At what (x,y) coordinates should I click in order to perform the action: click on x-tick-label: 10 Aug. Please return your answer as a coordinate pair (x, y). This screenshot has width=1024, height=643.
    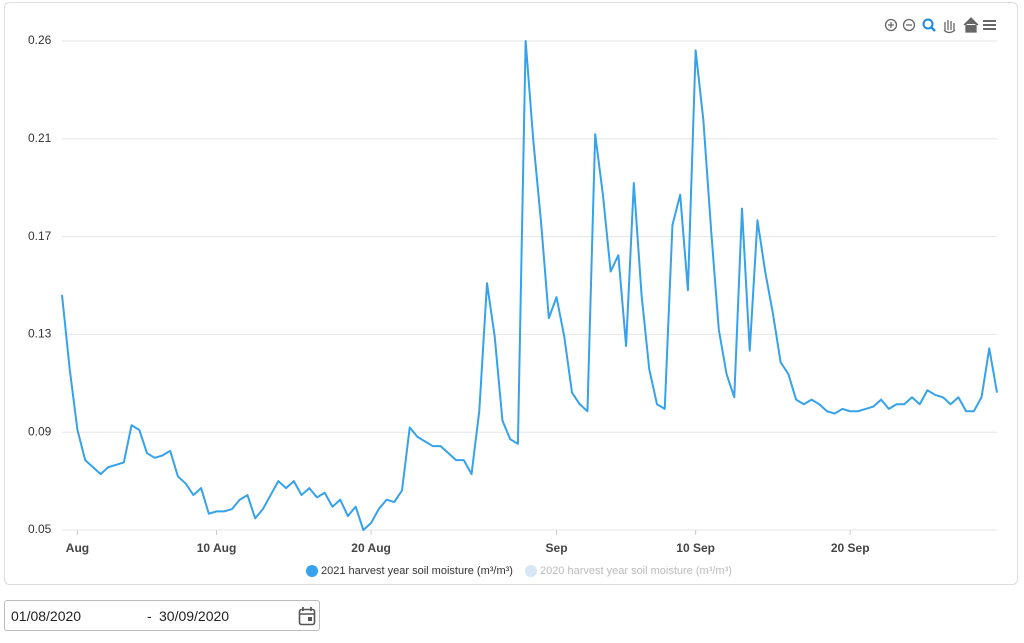
    Looking at the image, I should click on (217, 548).